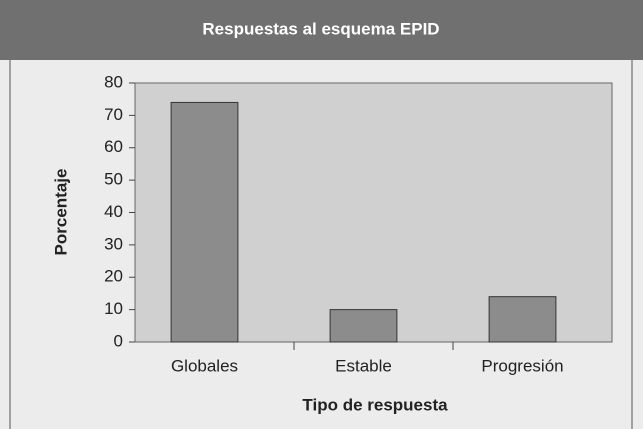  Describe the element at coordinates (113, 114) in the screenshot. I see `y-tick-label: 70` at that location.